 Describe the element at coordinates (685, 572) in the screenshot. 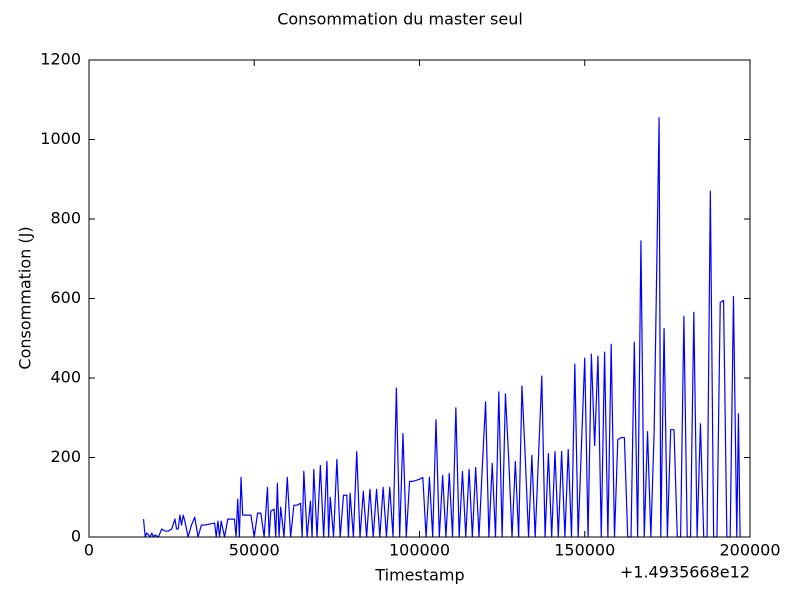

I see `x-offset-label: +1.4935668e12` at that location.